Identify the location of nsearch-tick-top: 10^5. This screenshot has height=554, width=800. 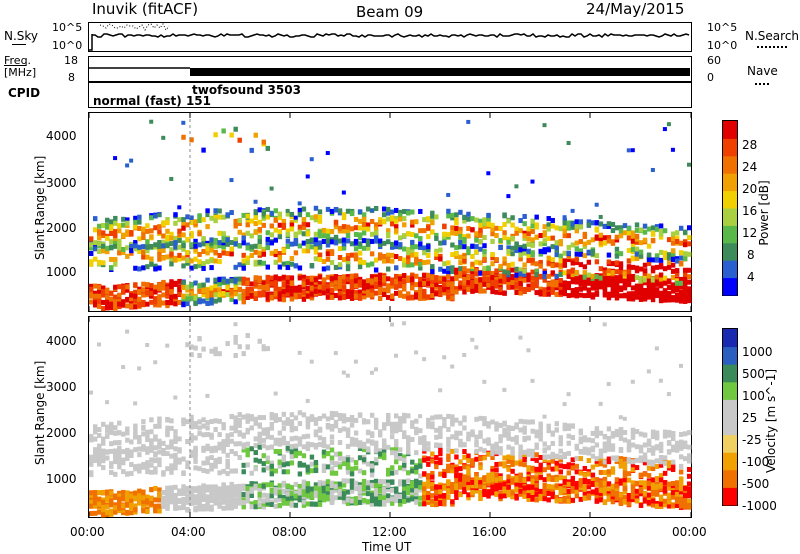
(722, 27).